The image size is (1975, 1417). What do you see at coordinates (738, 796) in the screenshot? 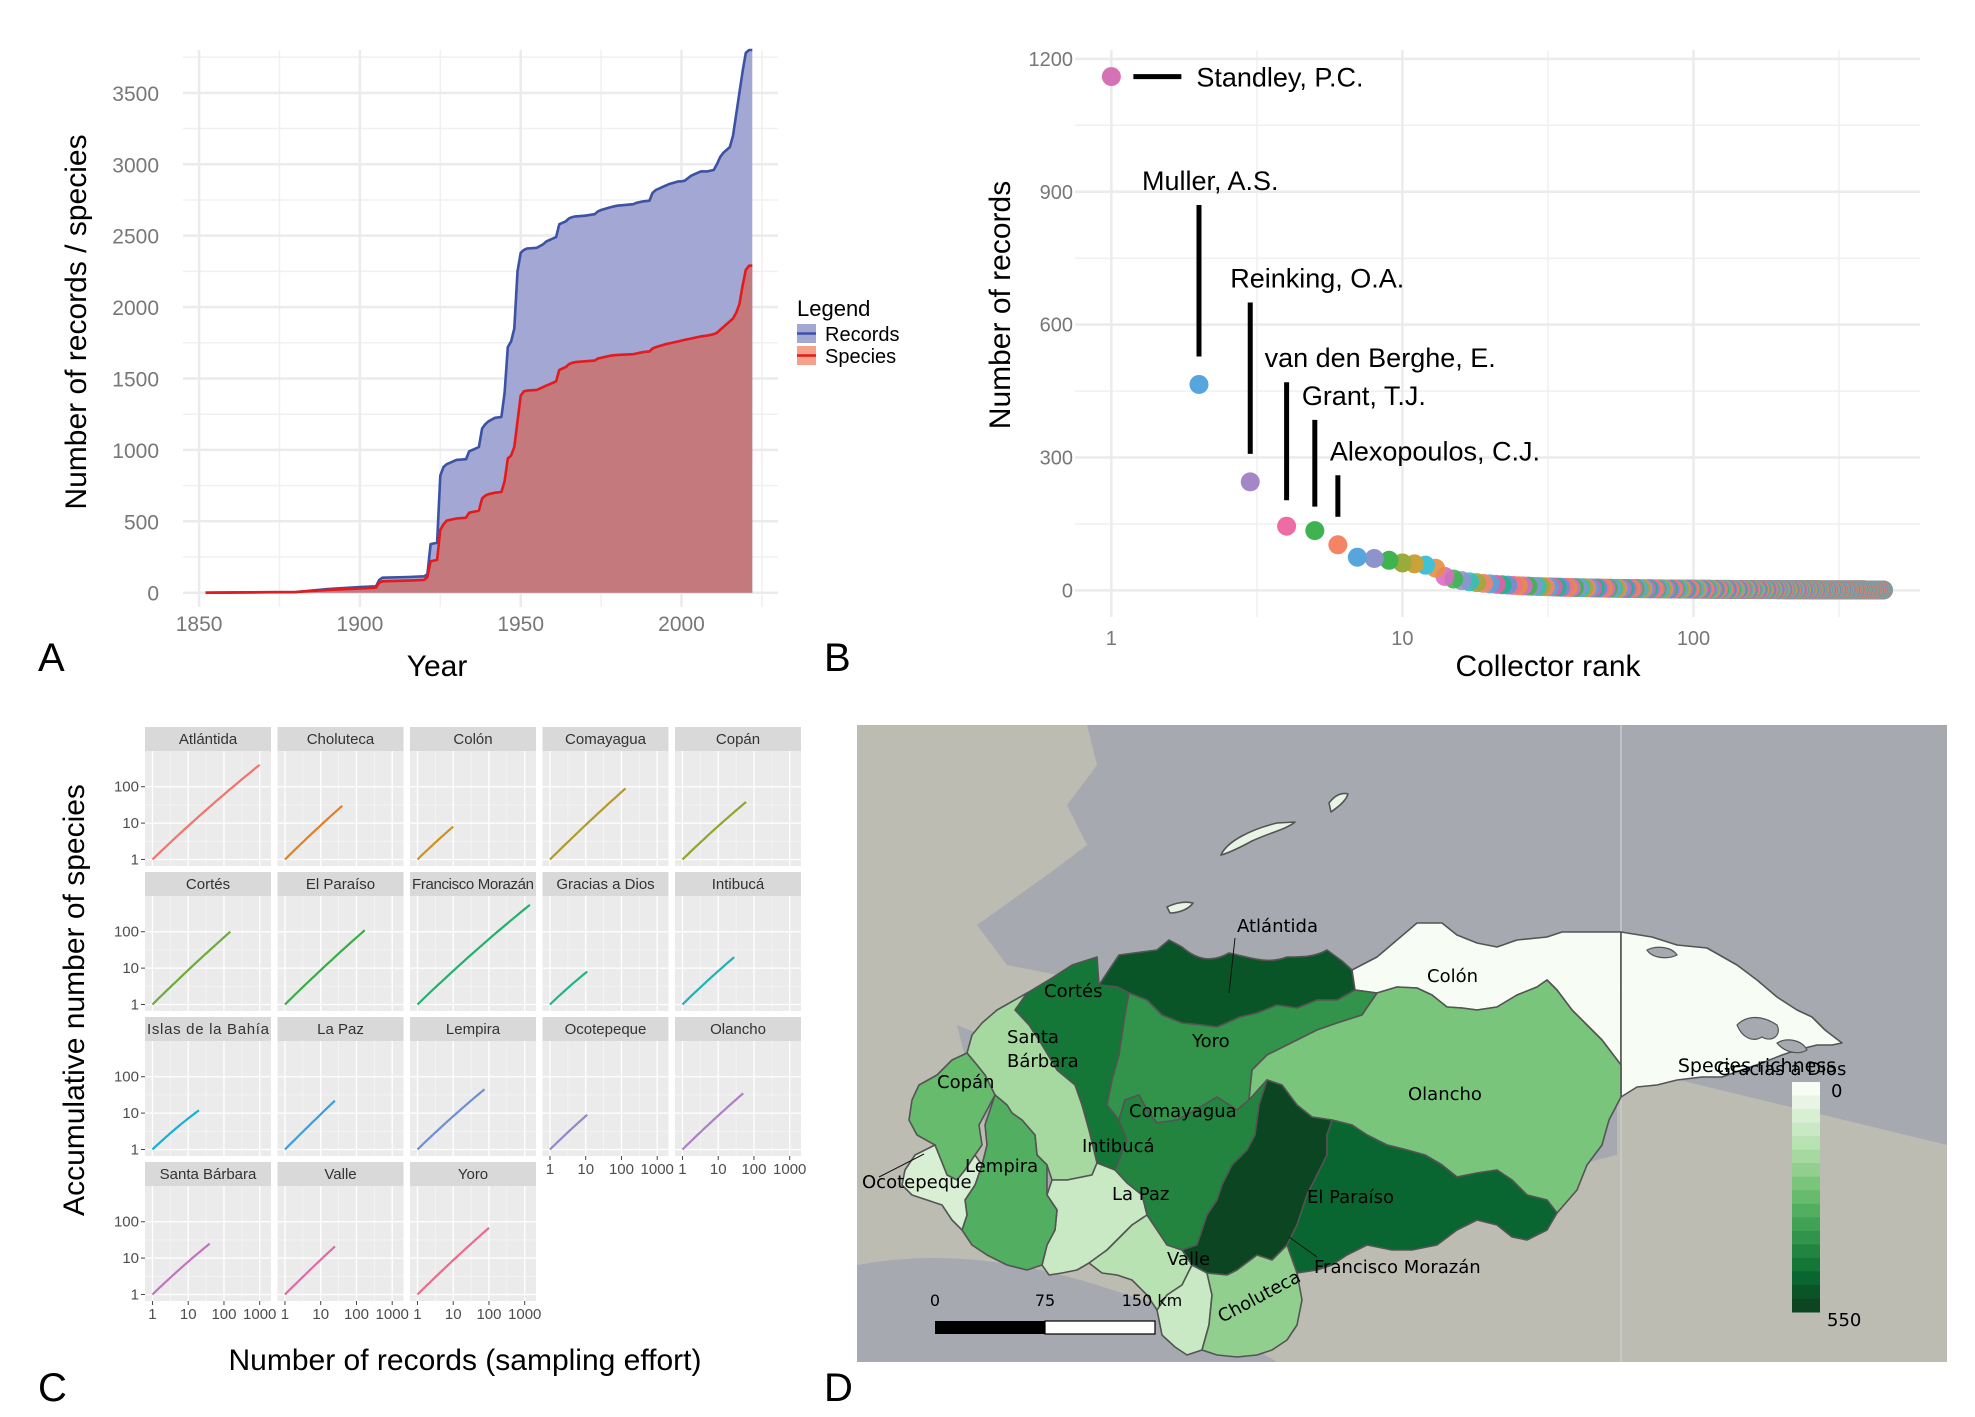
I see `facet-copán: Copán` at bounding box center [738, 796].